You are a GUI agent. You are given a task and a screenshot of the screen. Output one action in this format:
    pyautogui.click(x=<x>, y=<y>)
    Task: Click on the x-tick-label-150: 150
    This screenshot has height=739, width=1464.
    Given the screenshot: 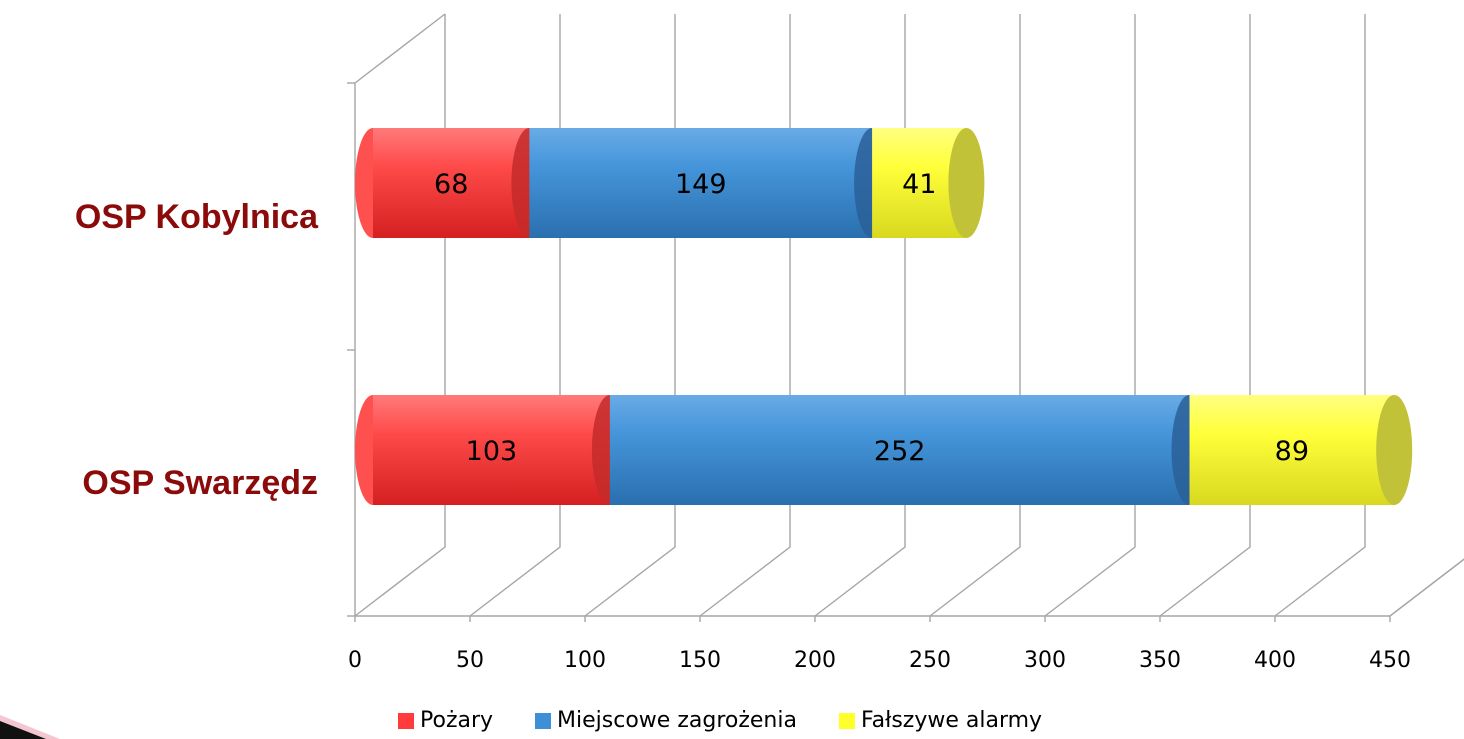 What is the action you would take?
    pyautogui.click(x=700, y=660)
    